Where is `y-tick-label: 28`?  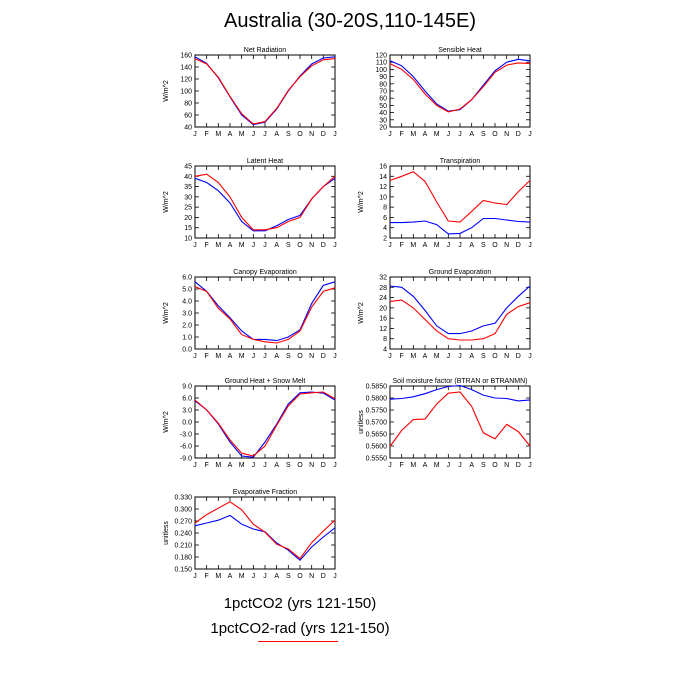 y-tick-label: 28 is located at coordinates (383, 288).